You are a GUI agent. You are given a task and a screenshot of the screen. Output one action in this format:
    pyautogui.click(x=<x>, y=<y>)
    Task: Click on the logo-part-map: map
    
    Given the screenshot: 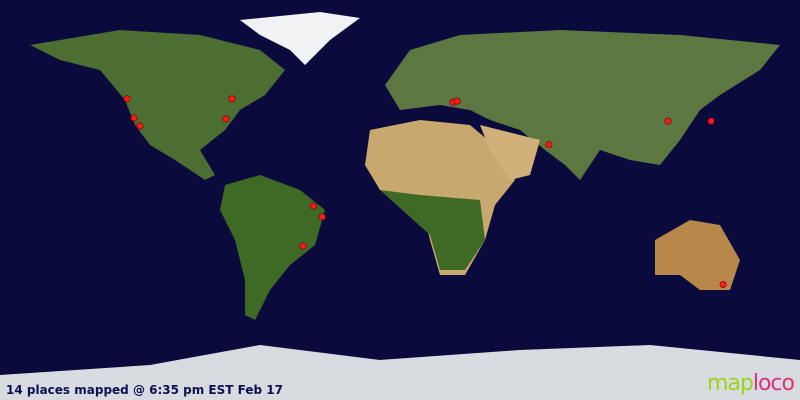 What is the action you would take?
    pyautogui.click(x=730, y=383)
    